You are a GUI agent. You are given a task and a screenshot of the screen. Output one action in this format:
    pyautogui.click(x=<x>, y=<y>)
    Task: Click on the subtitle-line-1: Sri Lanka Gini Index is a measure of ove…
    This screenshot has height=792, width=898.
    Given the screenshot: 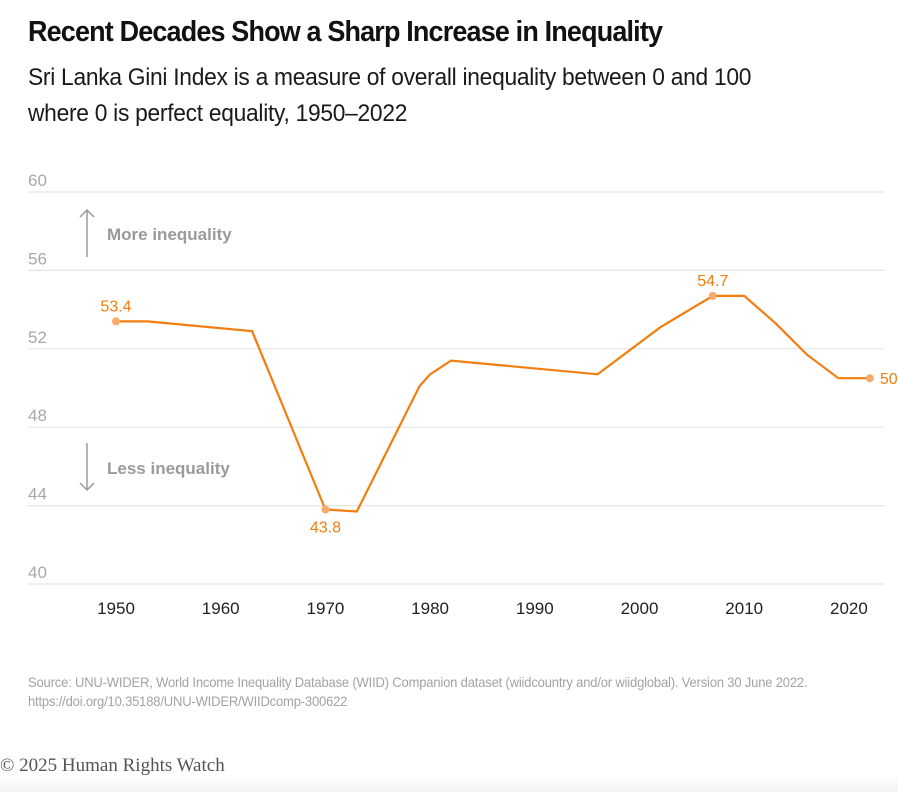 What is the action you would take?
    pyautogui.click(x=390, y=77)
    